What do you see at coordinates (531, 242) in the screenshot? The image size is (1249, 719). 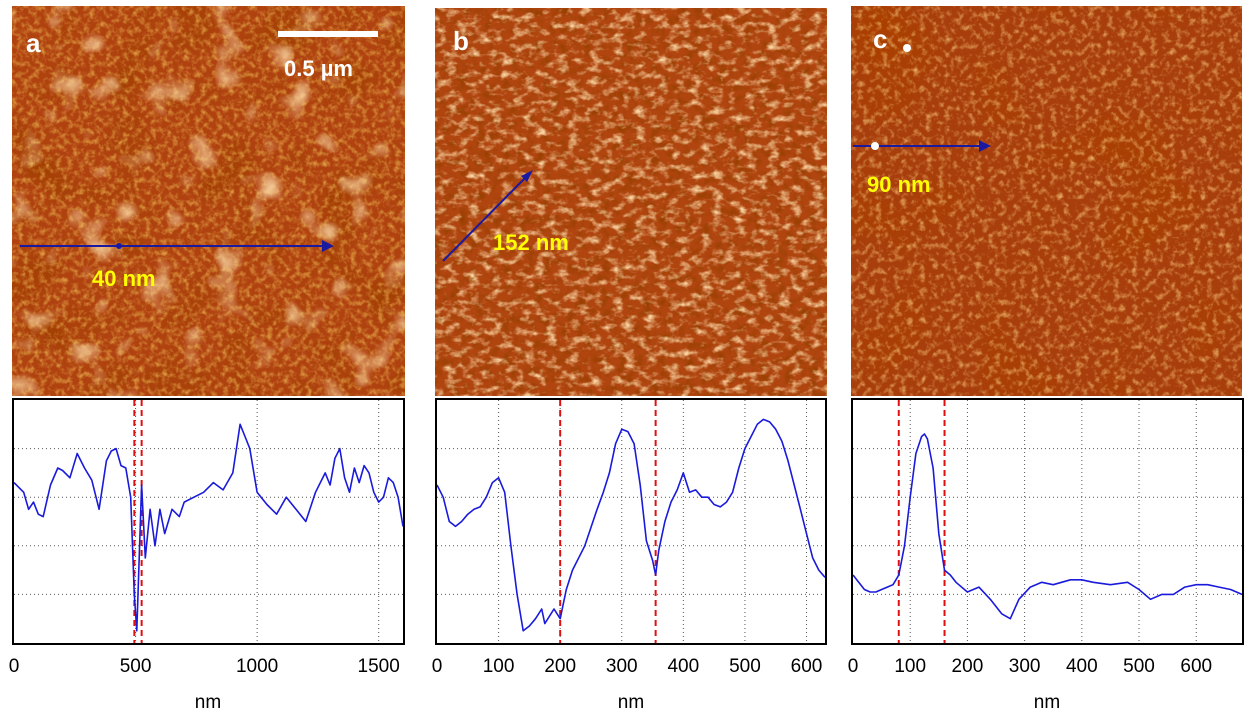 I see `measure-label-b: 152 nm` at bounding box center [531, 242].